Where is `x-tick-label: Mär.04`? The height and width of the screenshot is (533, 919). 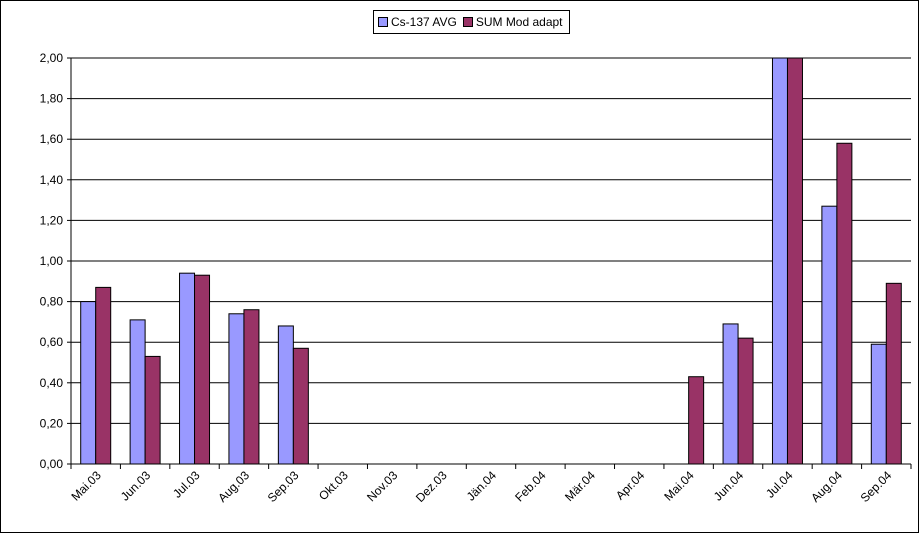
x-tick-label: Mär.04 is located at coordinates (580, 486).